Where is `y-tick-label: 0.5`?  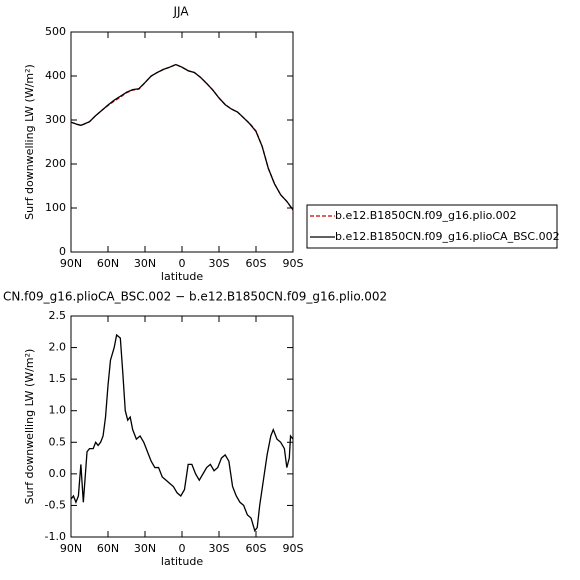
y-tick-label: 0.5 is located at coordinates (58, 441).